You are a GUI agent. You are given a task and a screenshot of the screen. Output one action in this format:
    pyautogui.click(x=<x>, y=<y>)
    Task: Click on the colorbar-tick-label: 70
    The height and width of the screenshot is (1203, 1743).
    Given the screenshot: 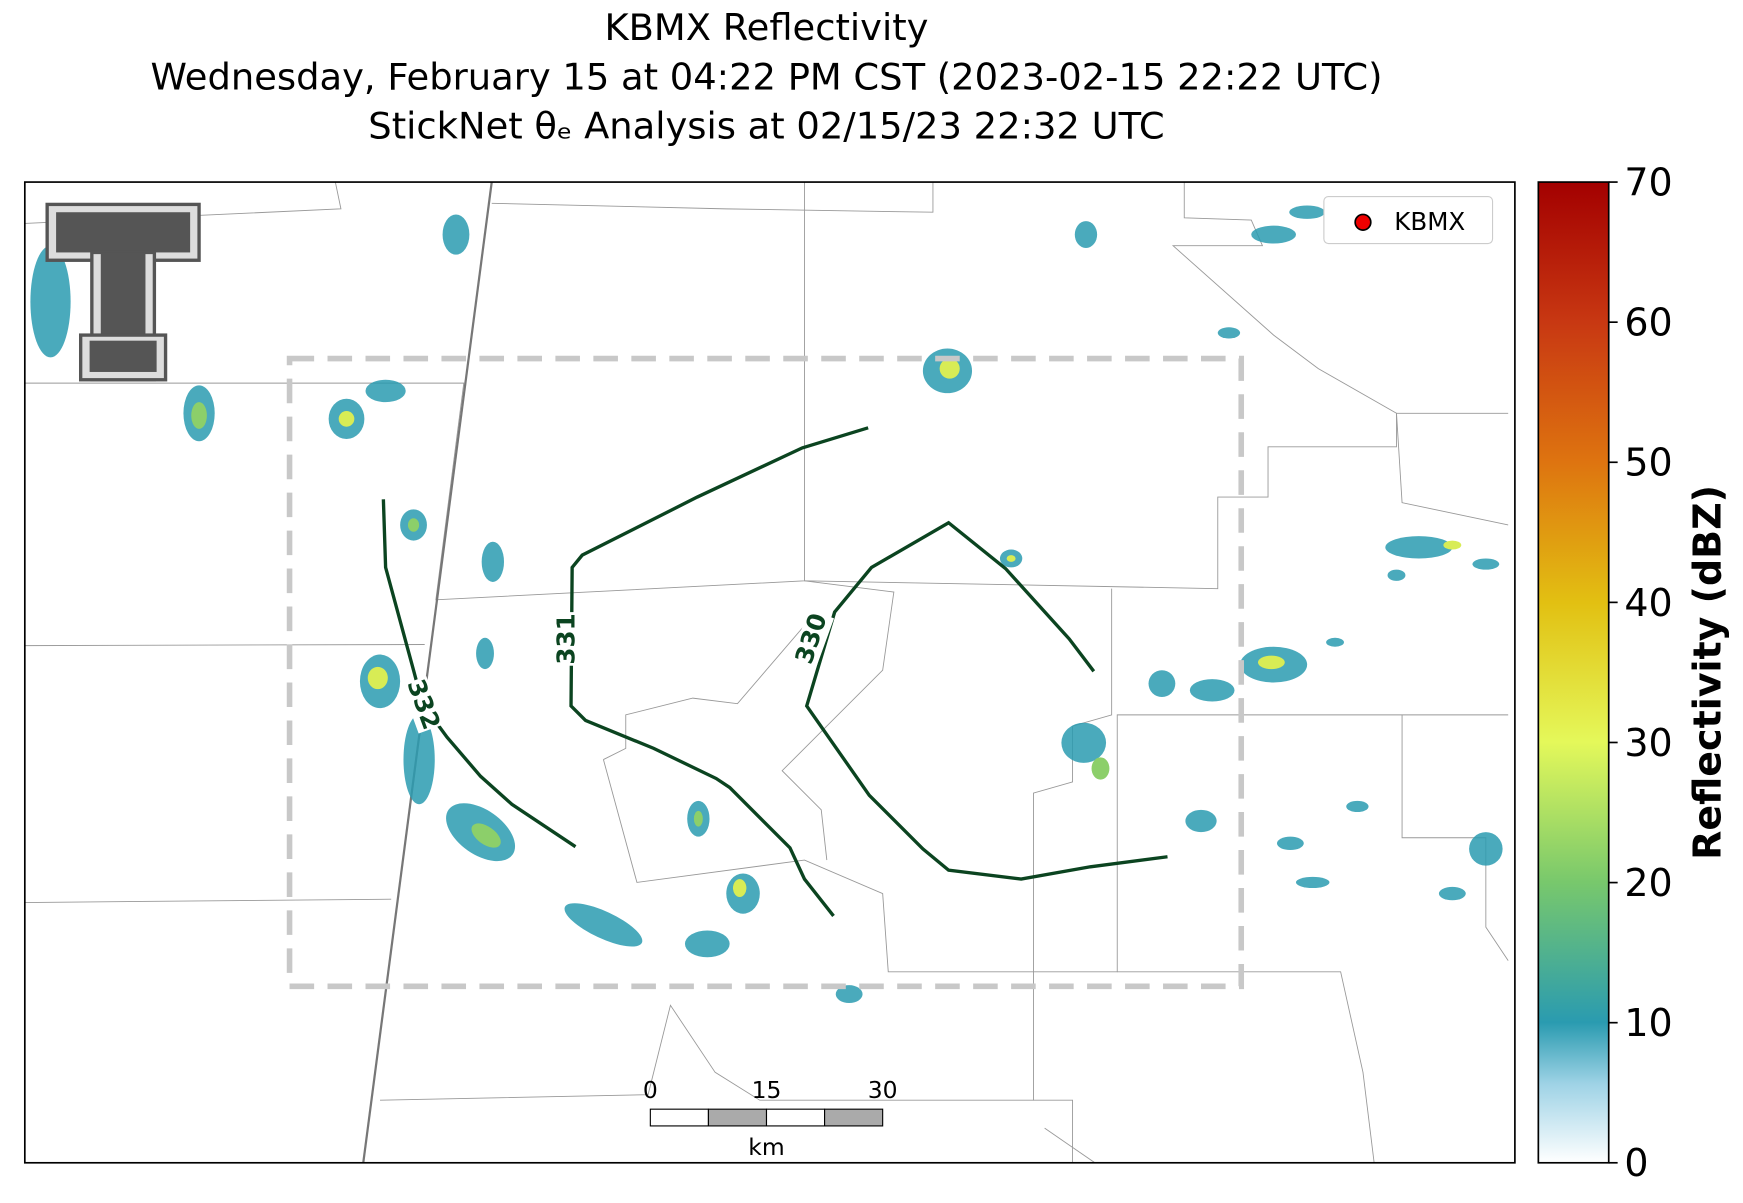 What is the action you would take?
    pyautogui.click(x=1648, y=182)
    